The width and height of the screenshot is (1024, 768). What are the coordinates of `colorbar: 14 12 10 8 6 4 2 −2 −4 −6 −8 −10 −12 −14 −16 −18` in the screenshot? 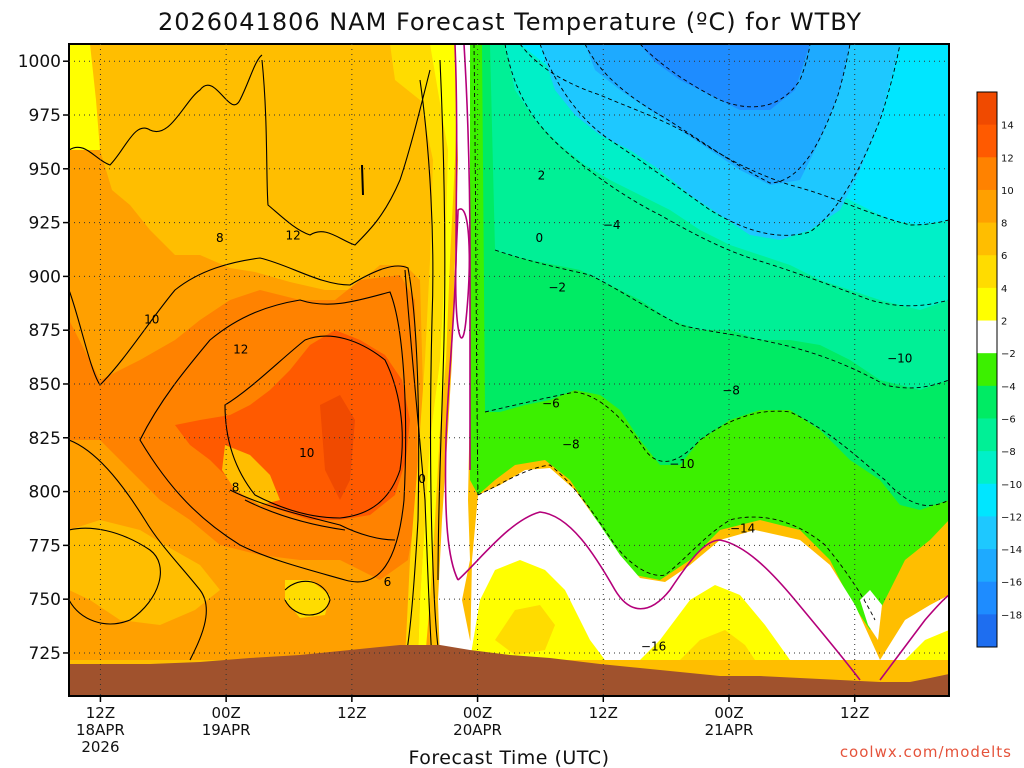 It's located at (999, 369).